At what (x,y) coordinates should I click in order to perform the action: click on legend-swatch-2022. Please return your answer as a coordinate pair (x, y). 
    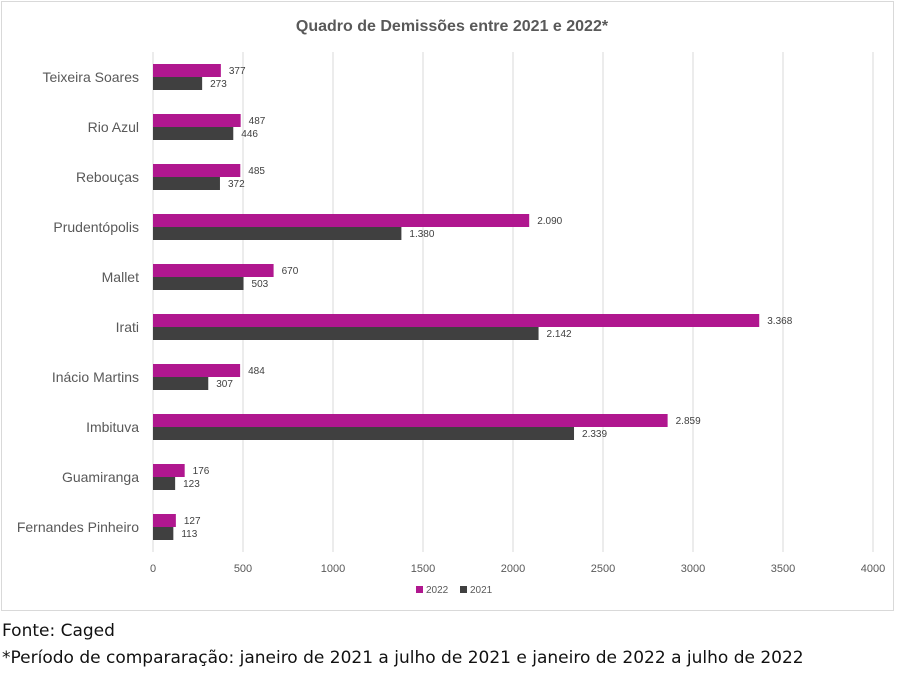
    Looking at the image, I should click on (419, 589).